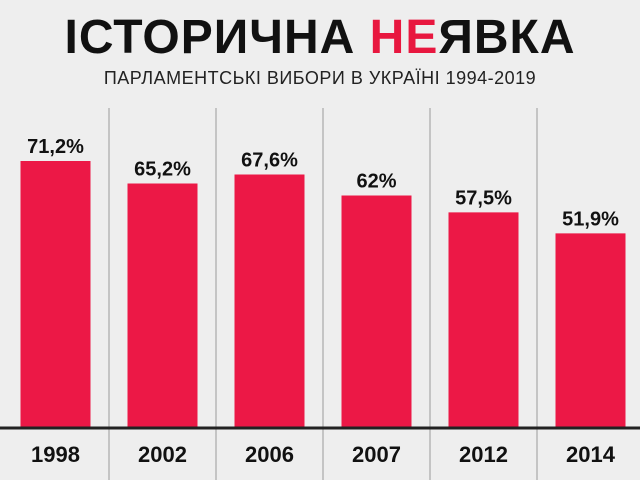  I want to click on data-label: 71,2%, so click(55, 147).